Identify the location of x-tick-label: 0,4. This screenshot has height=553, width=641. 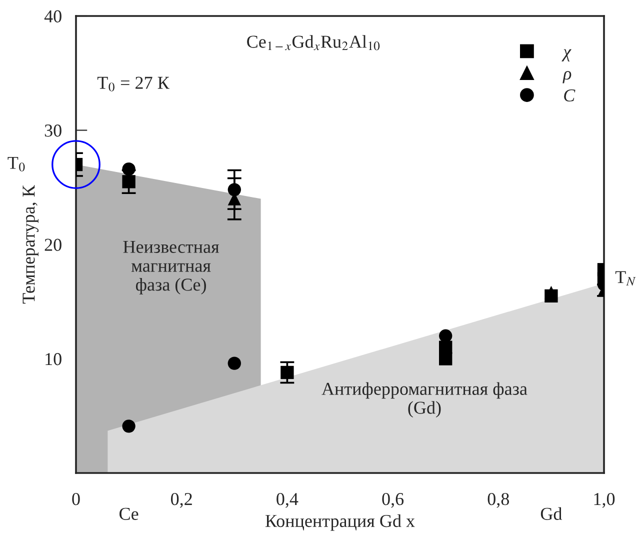
(287, 500).